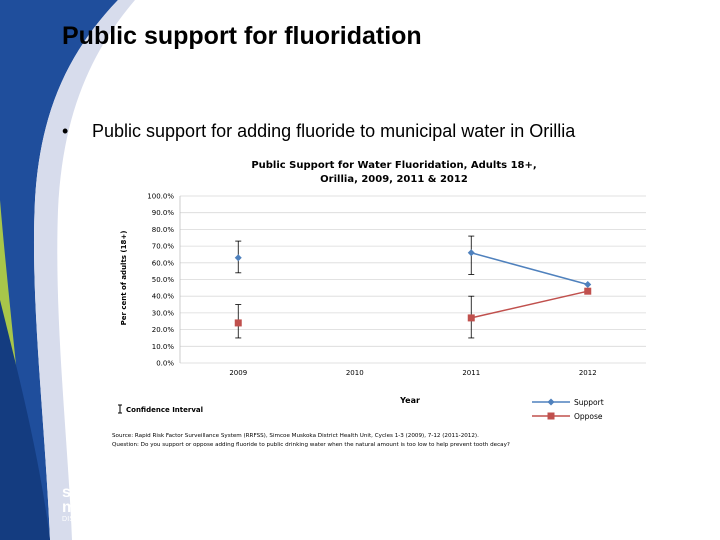  Describe the element at coordinates (355, 373) in the screenshot. I see `x-tick-label: 2010` at that location.